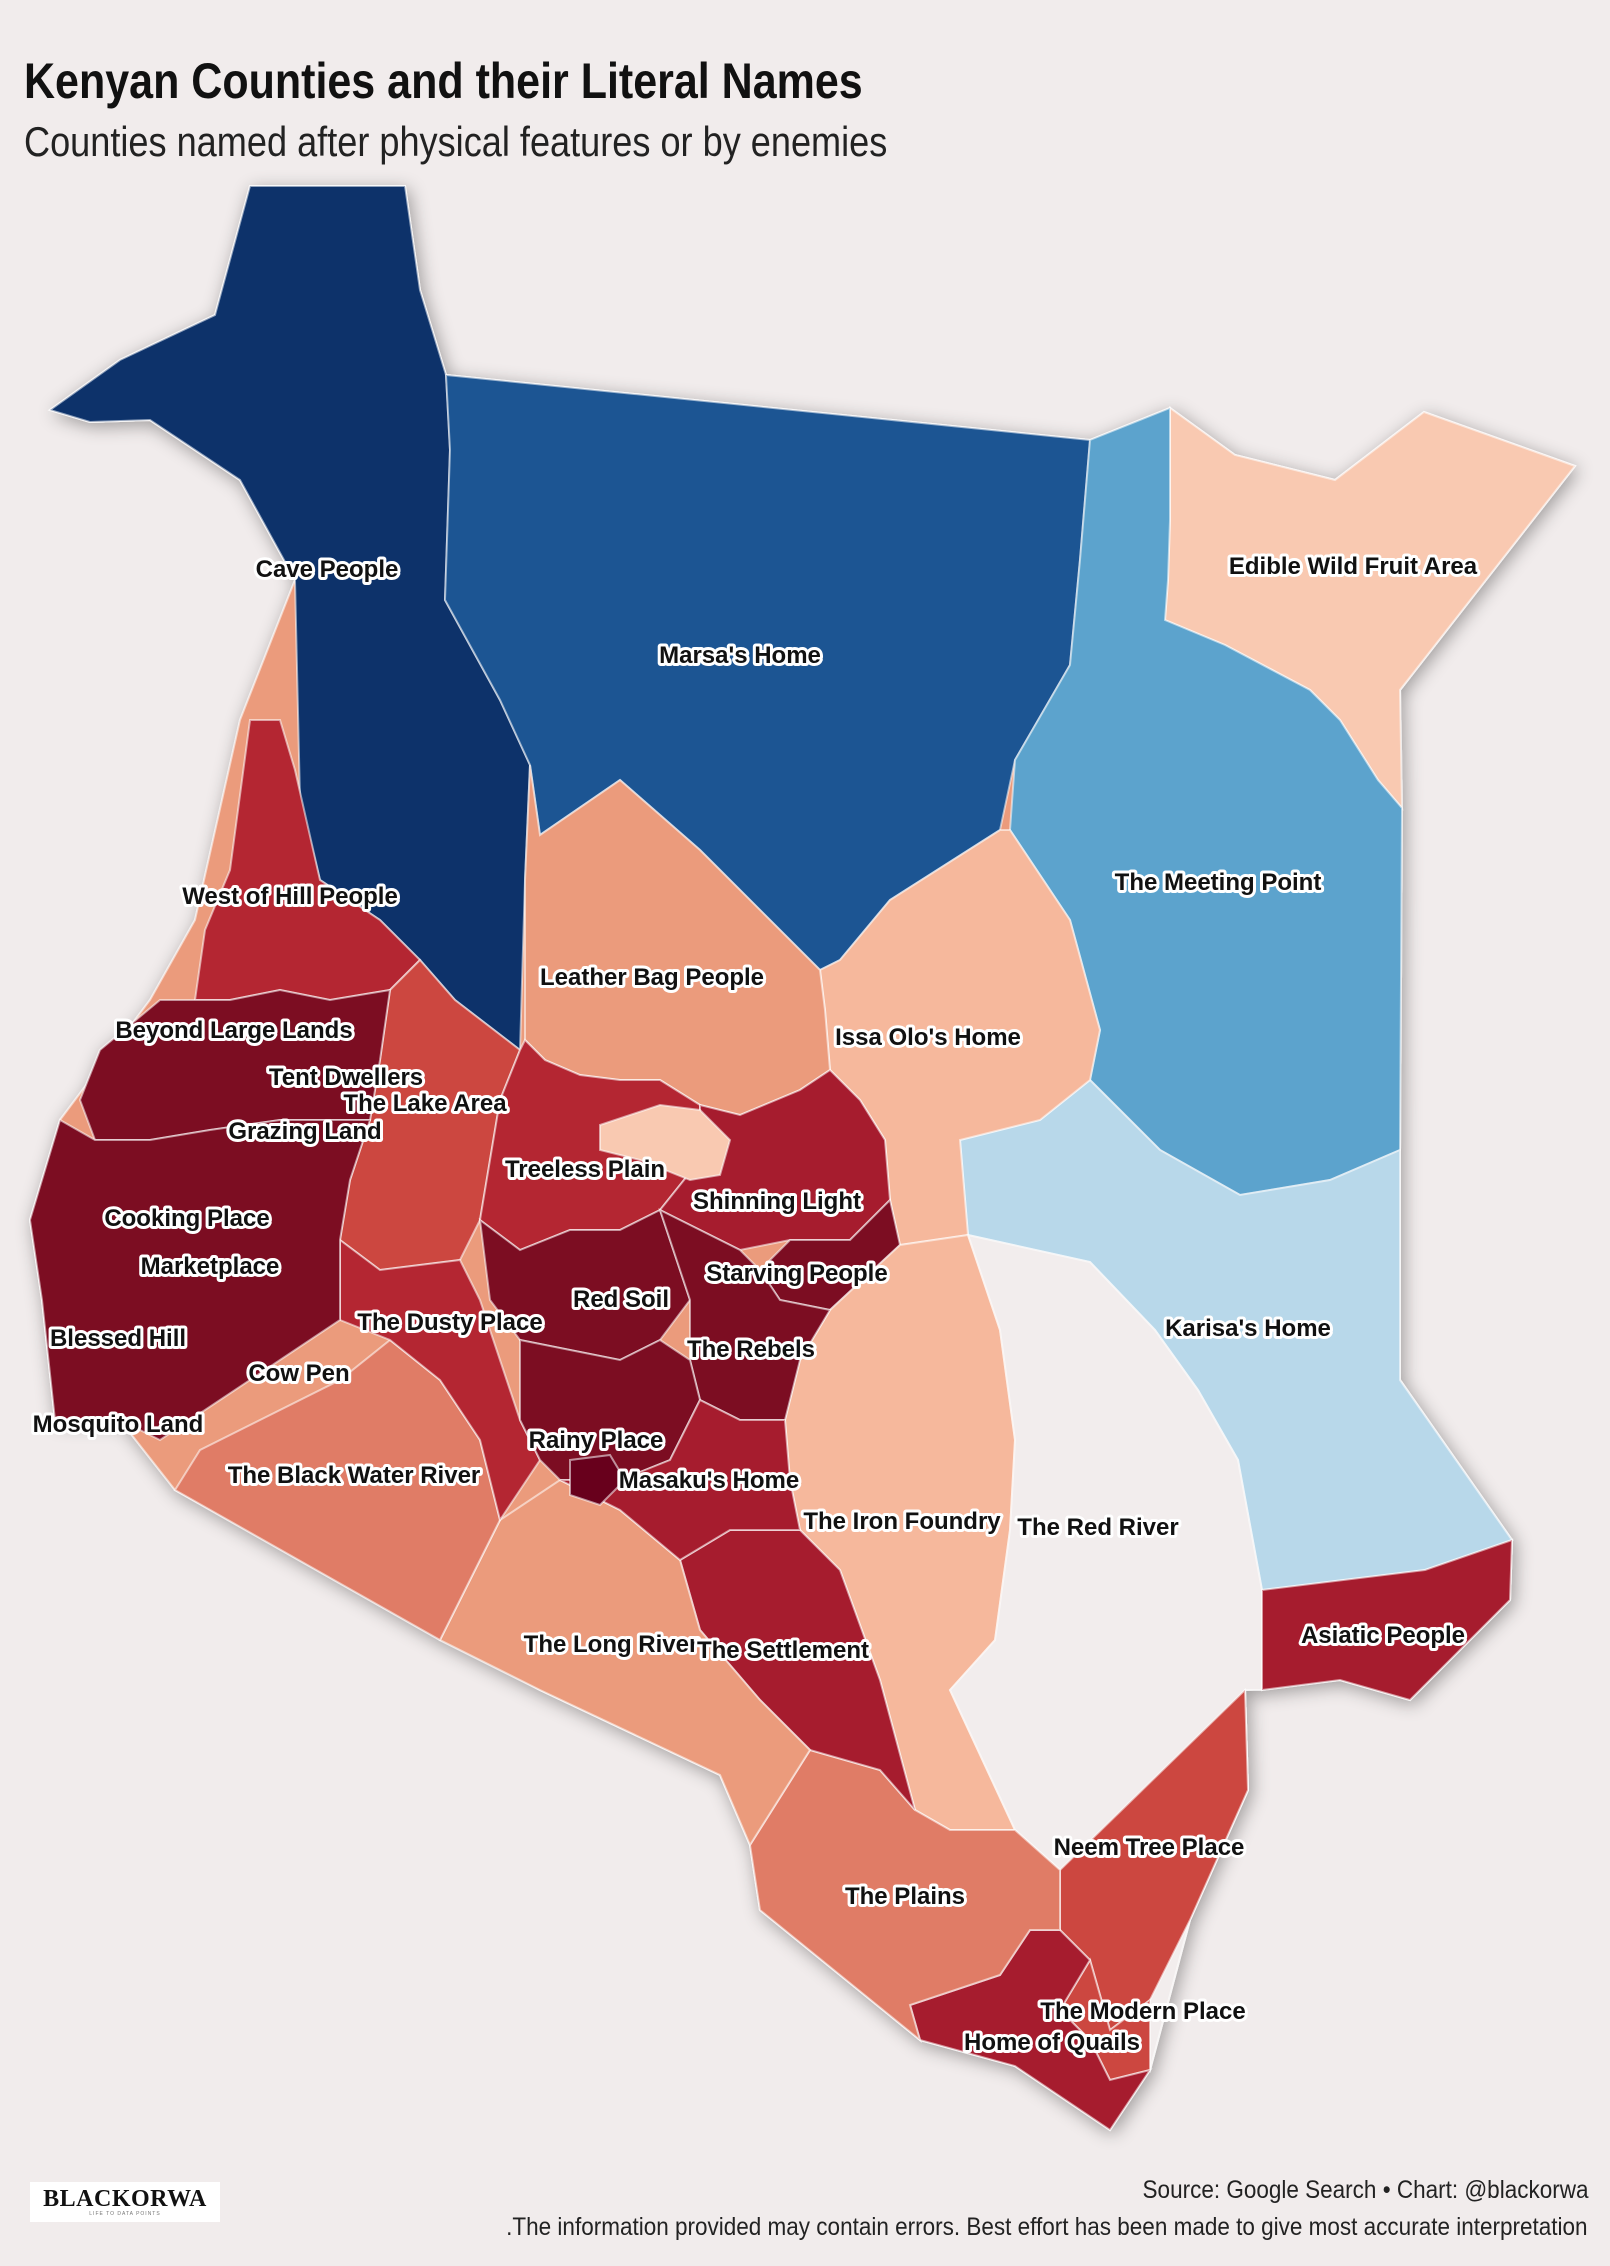 The width and height of the screenshot is (1610, 2266). Describe the element at coordinates (1387, 1620) in the screenshot. I see `county-asiatic-people` at that location.